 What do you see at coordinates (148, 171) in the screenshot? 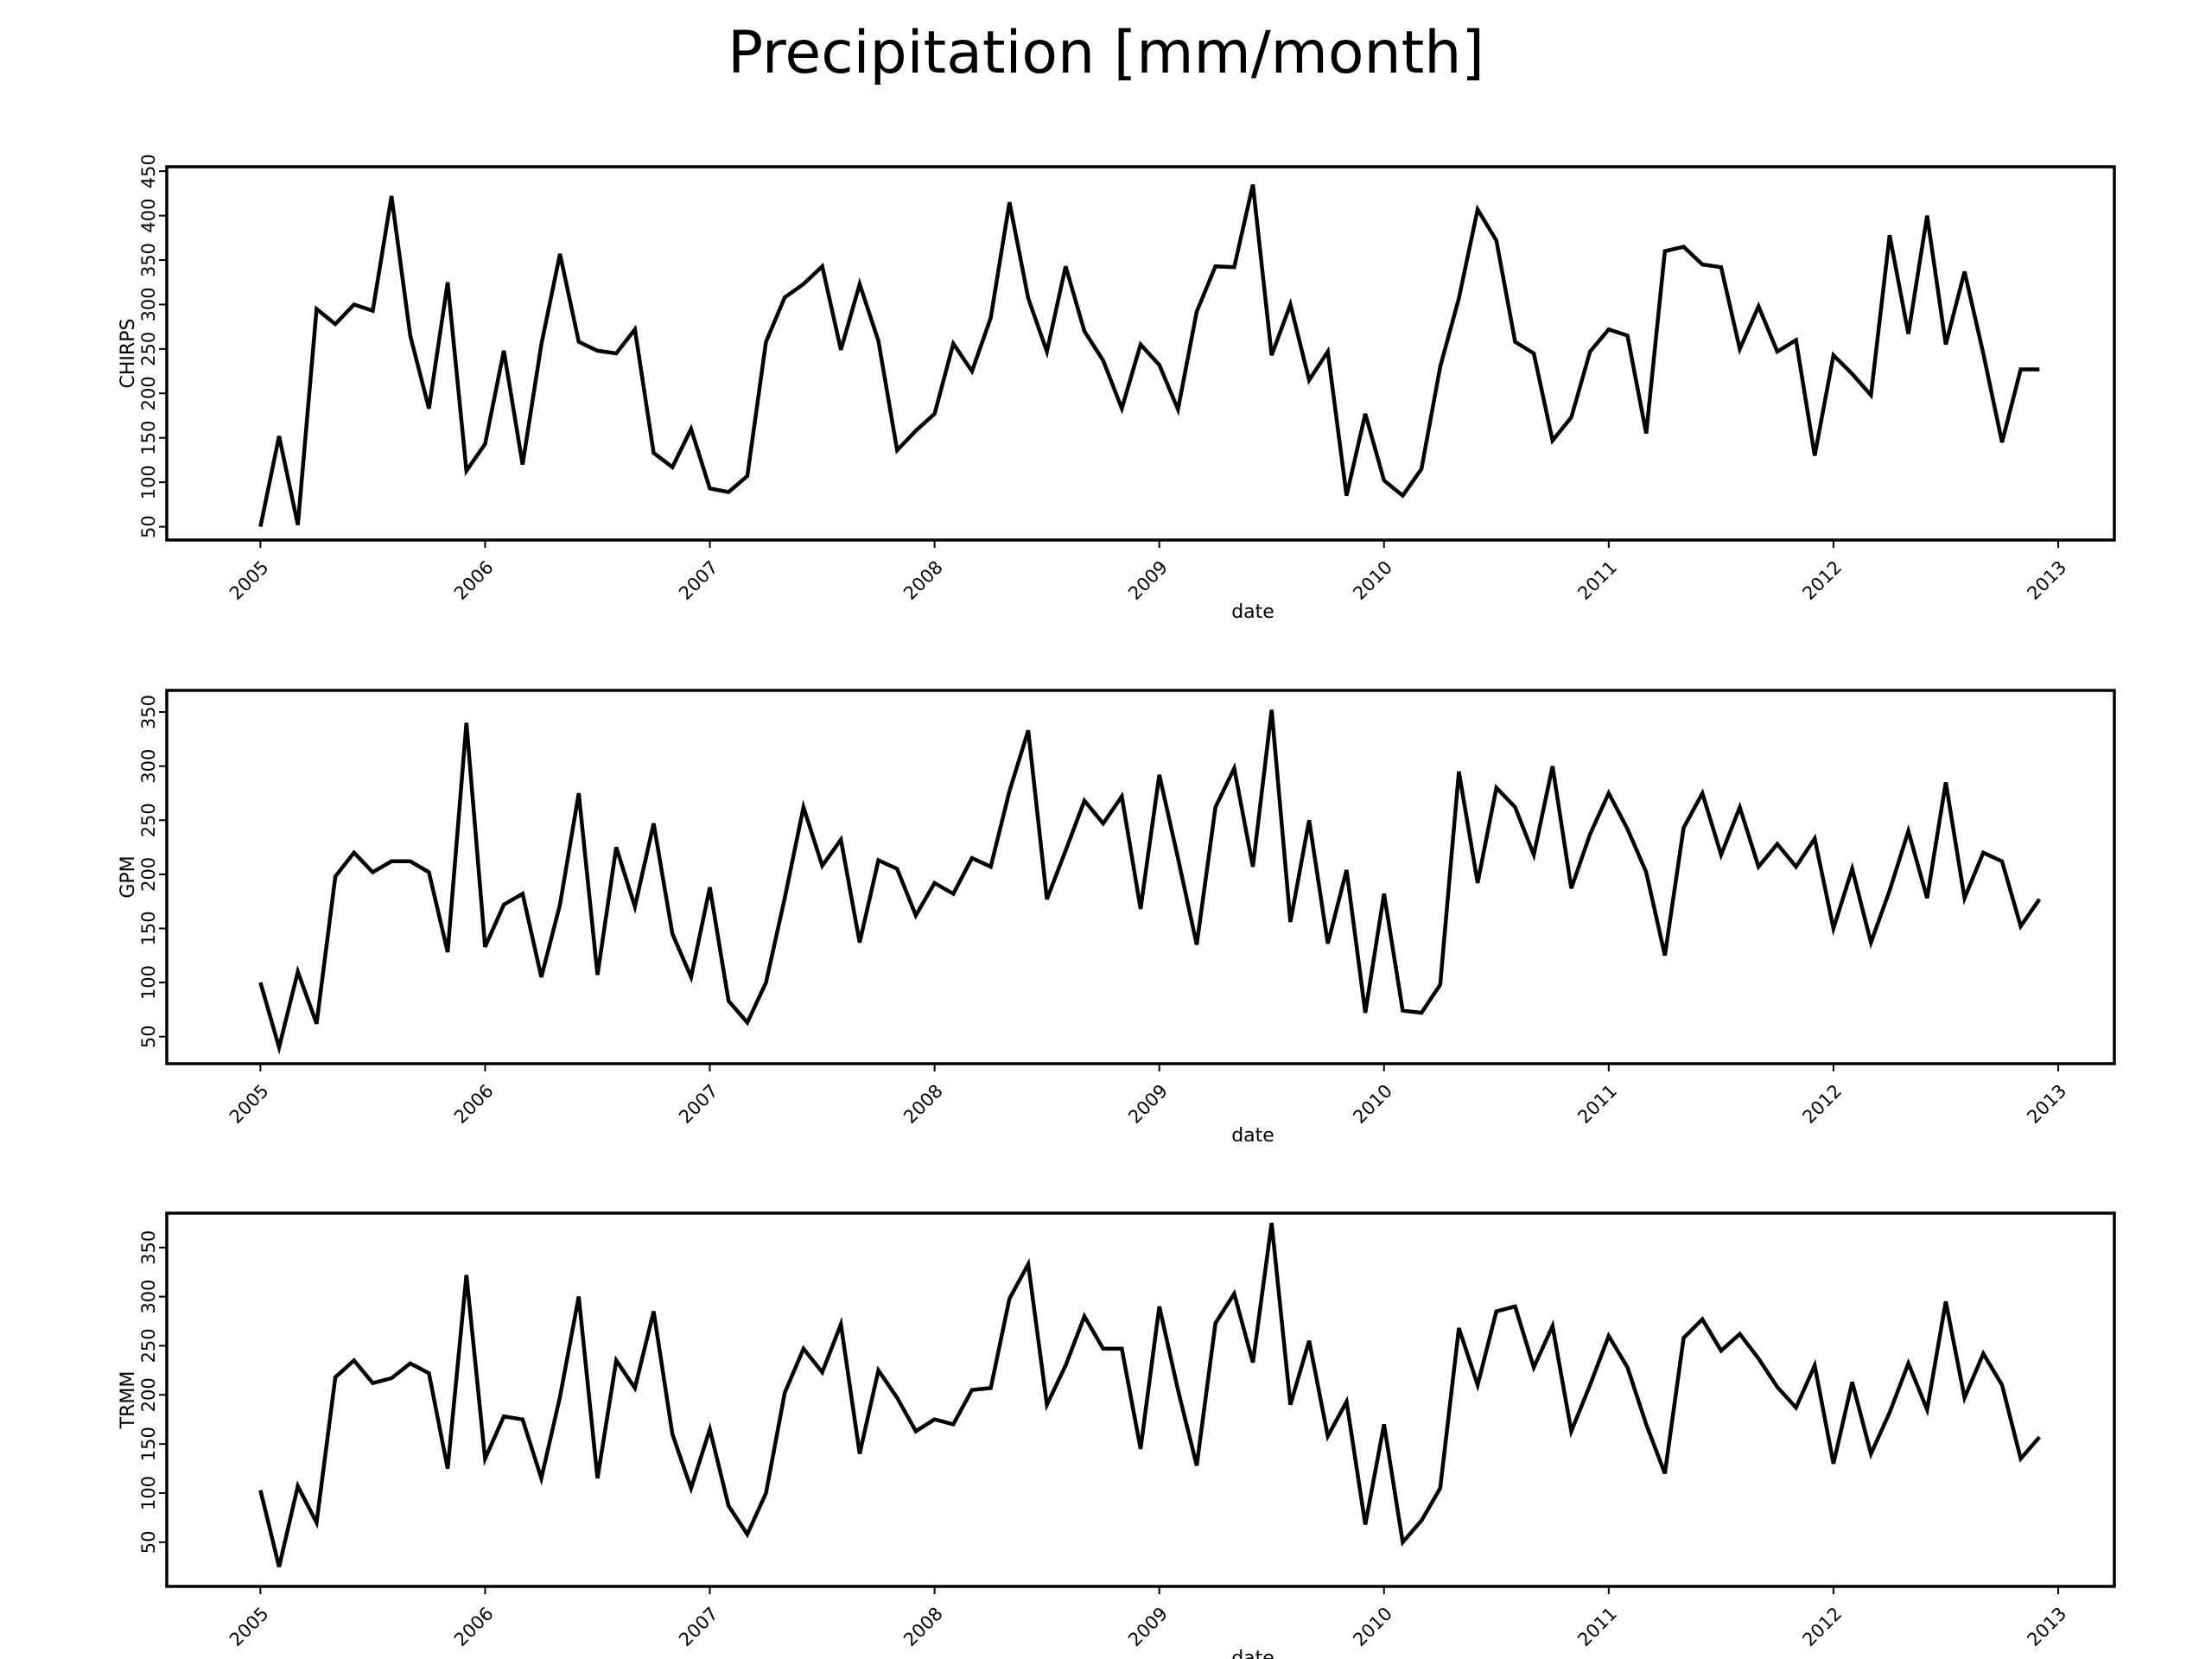
I see `y-tick-label: 450` at bounding box center [148, 171].